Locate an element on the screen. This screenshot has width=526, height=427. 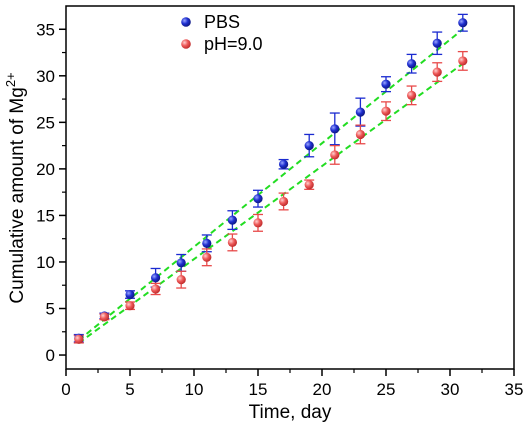
legend-label: PBS is located at coordinates (222, 22).